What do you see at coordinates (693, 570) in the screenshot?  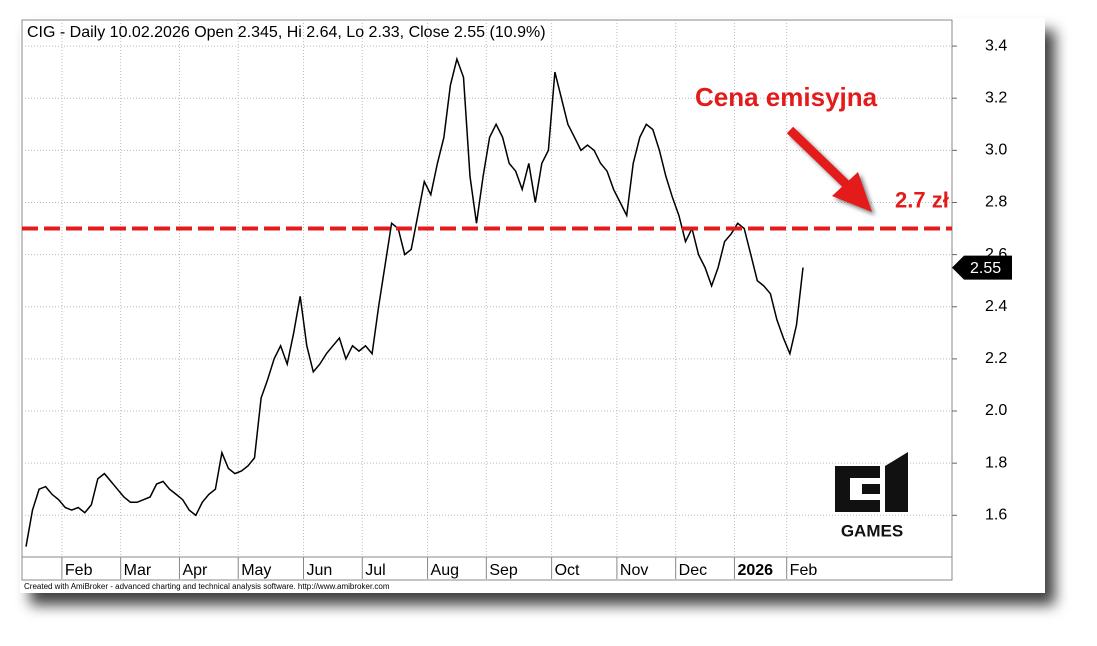 I see `x-tick-label: Dec` at bounding box center [693, 570].